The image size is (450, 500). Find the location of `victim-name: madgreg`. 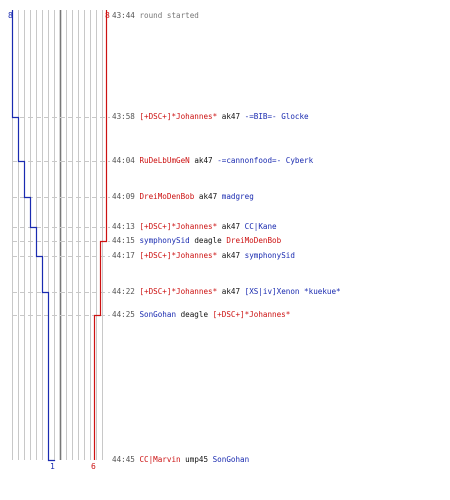

victim-name: madgreg is located at coordinates (237, 196).